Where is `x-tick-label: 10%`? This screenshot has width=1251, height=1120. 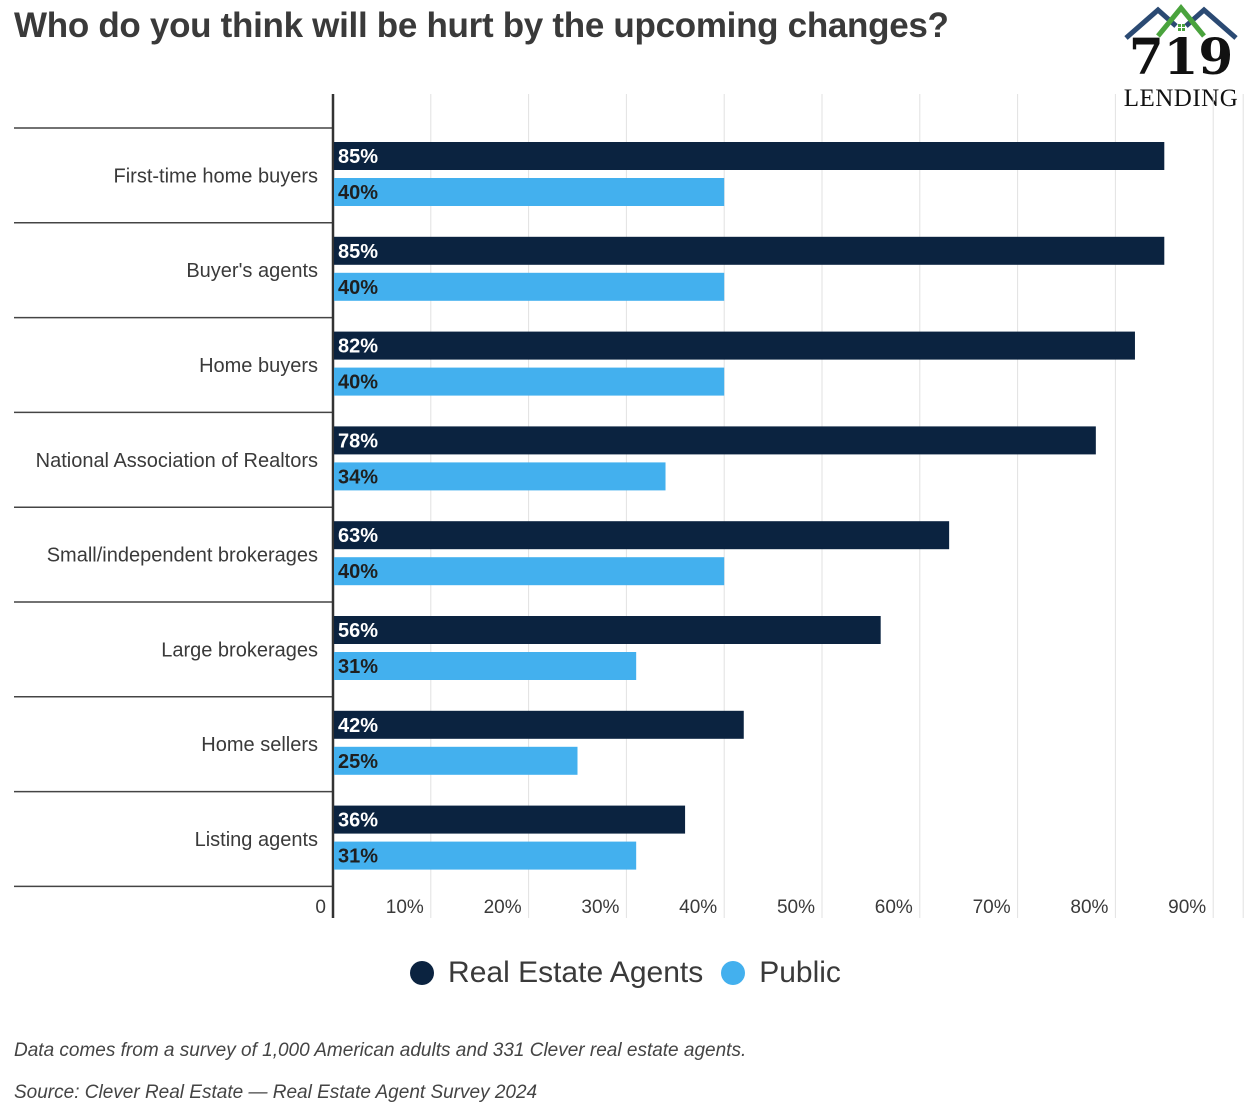 x-tick-label: 10% is located at coordinates (405, 907).